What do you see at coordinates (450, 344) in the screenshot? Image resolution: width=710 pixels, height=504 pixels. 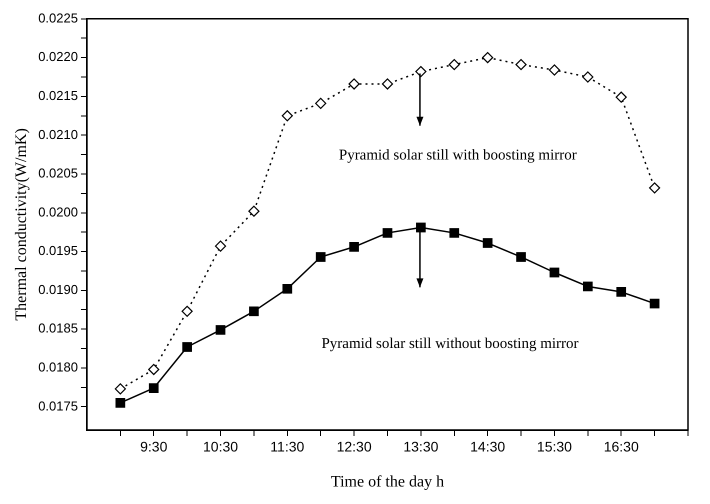 I see `annotation: Pyramid solar still without boosting mirror` at bounding box center [450, 344].